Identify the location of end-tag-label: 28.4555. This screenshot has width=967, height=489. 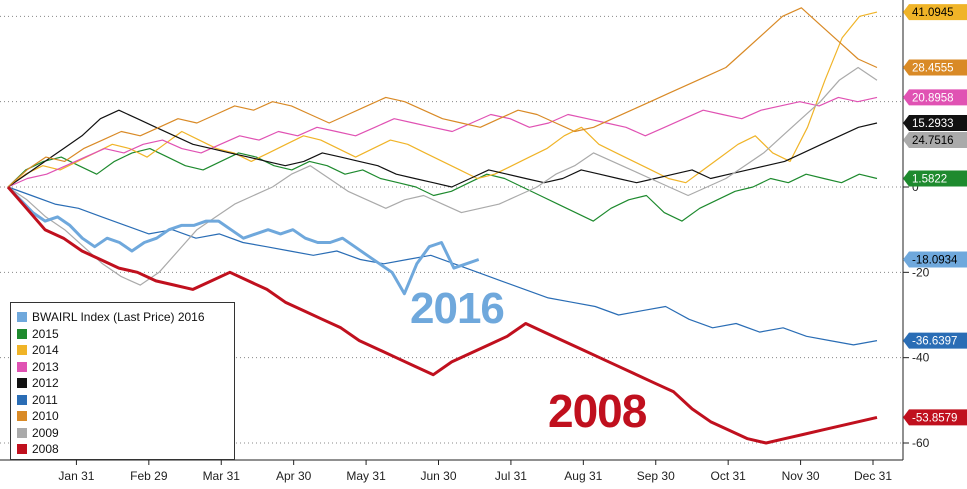
(933, 69).